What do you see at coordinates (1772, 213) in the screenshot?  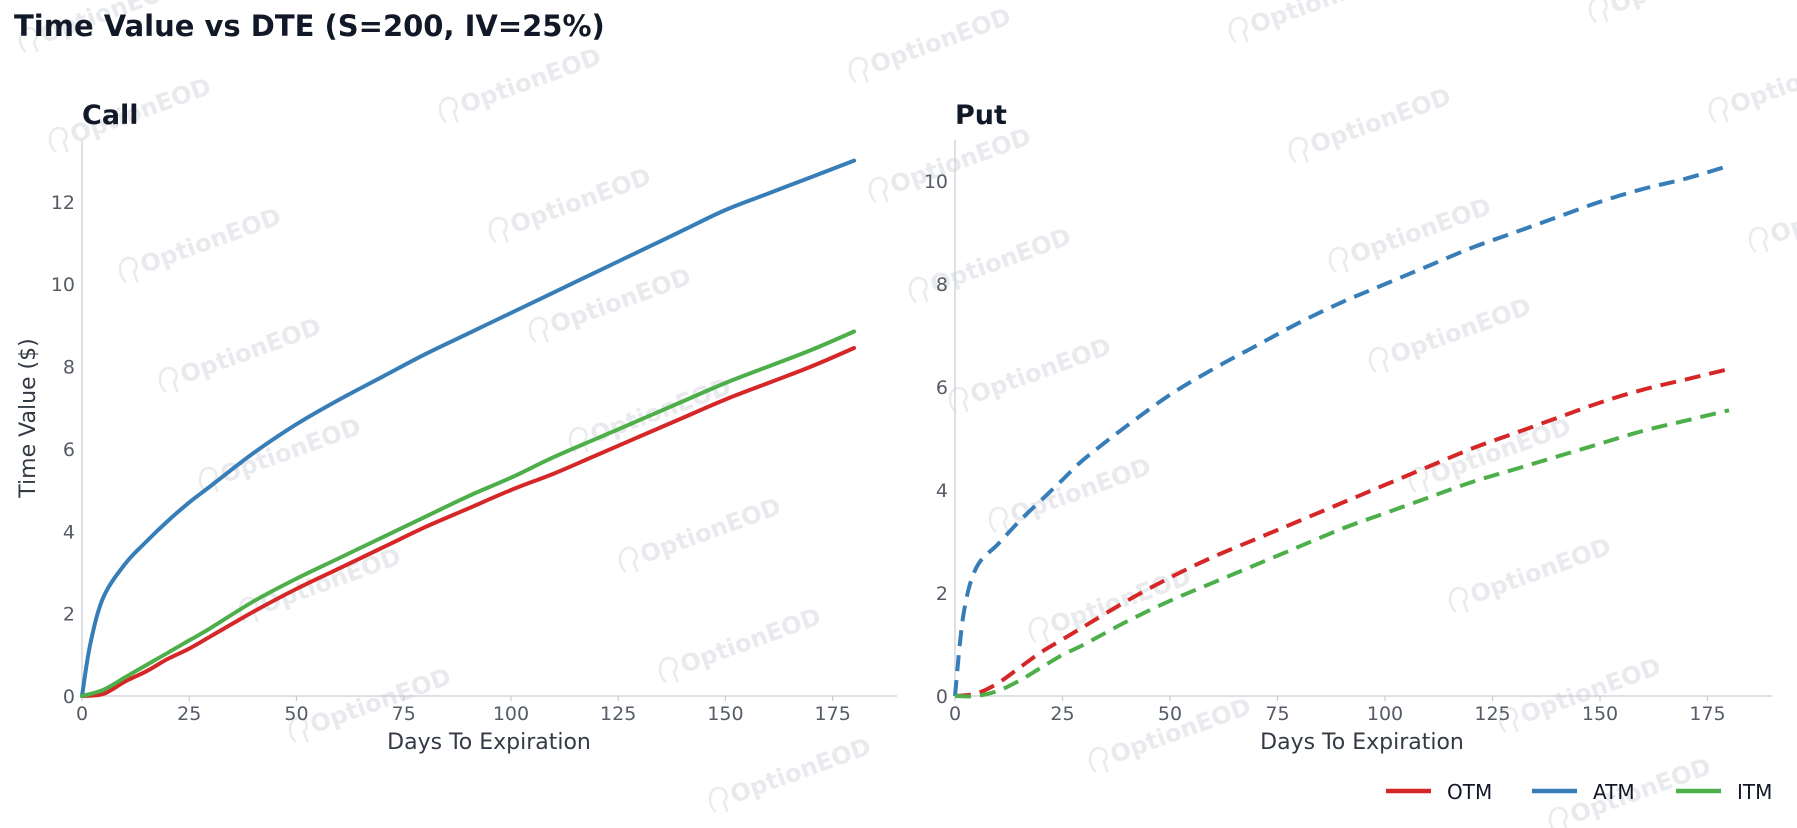 I see `watermark-13: OptionEOD` at bounding box center [1772, 213].